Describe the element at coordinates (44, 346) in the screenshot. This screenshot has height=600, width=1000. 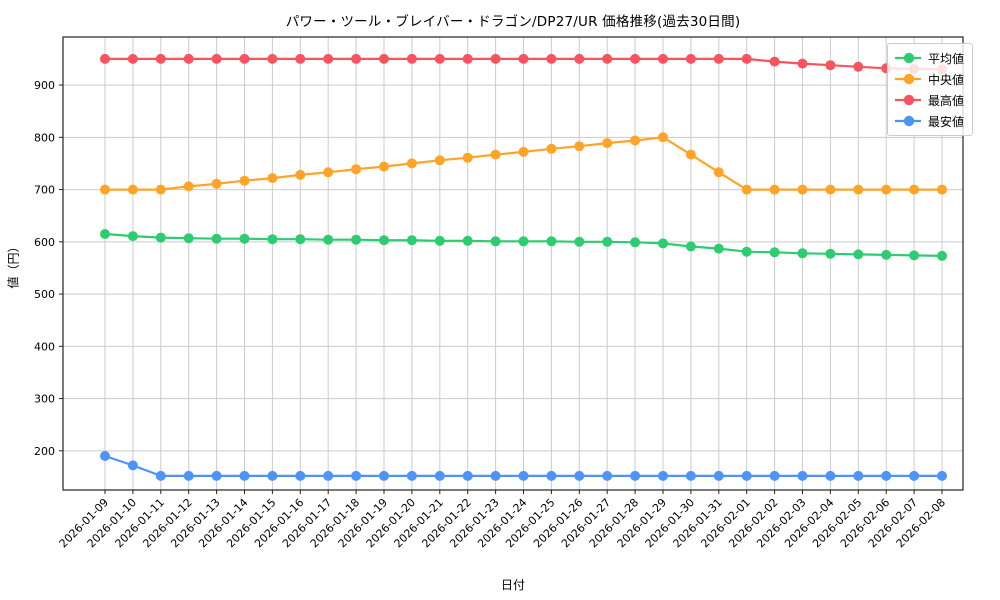
I see `y-tick-label: 400` at that location.